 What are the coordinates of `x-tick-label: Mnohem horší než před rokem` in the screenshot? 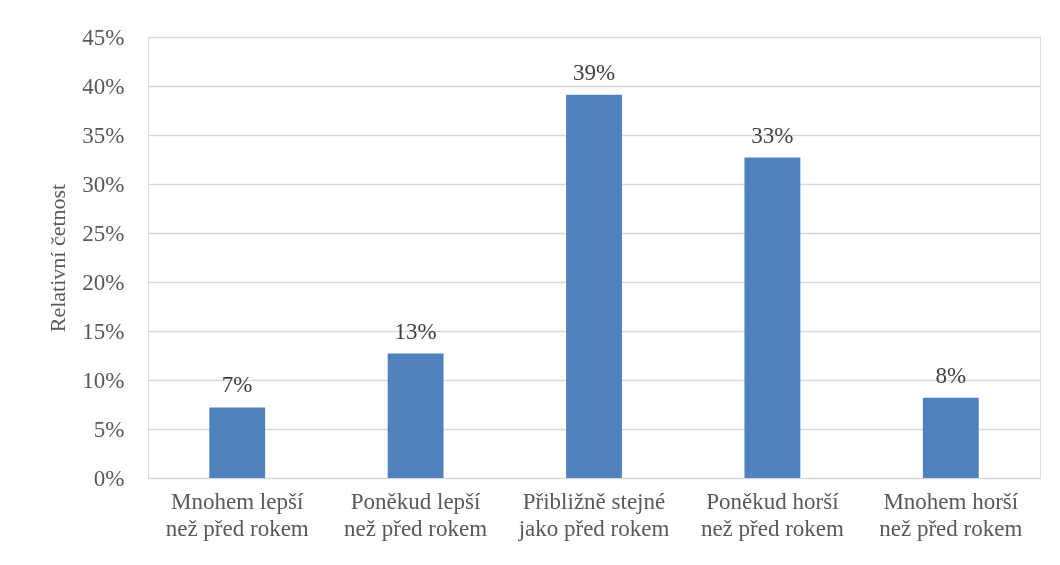 It's located at (951, 514).